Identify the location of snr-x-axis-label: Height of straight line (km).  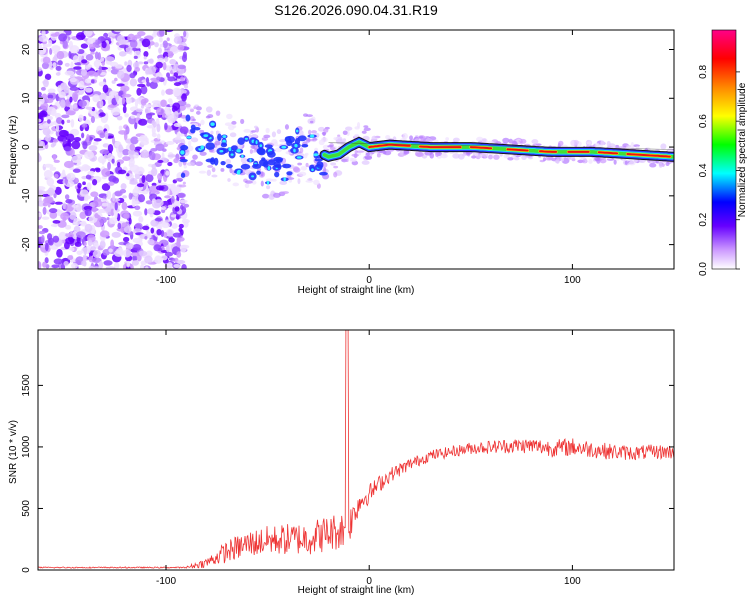
(356, 590).